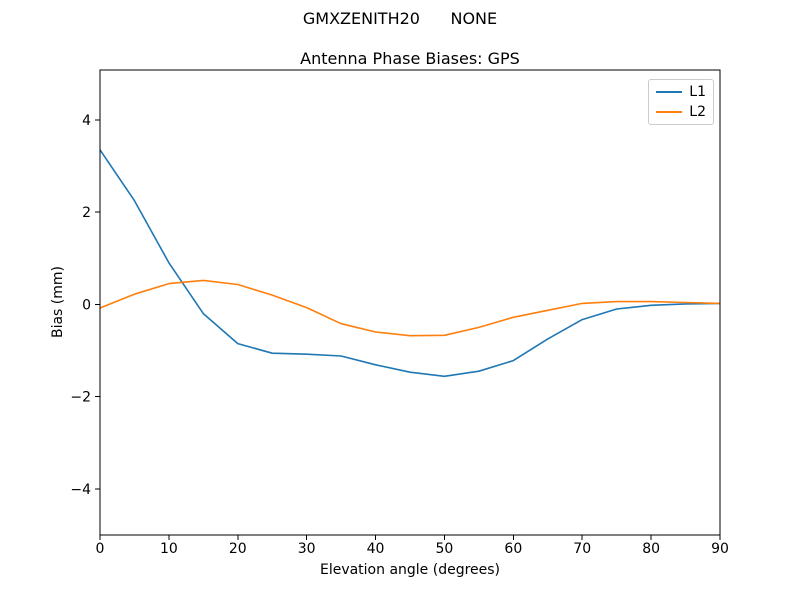 The image size is (800, 600). What do you see at coordinates (681, 102) in the screenshot?
I see `legend: L1 L2` at bounding box center [681, 102].